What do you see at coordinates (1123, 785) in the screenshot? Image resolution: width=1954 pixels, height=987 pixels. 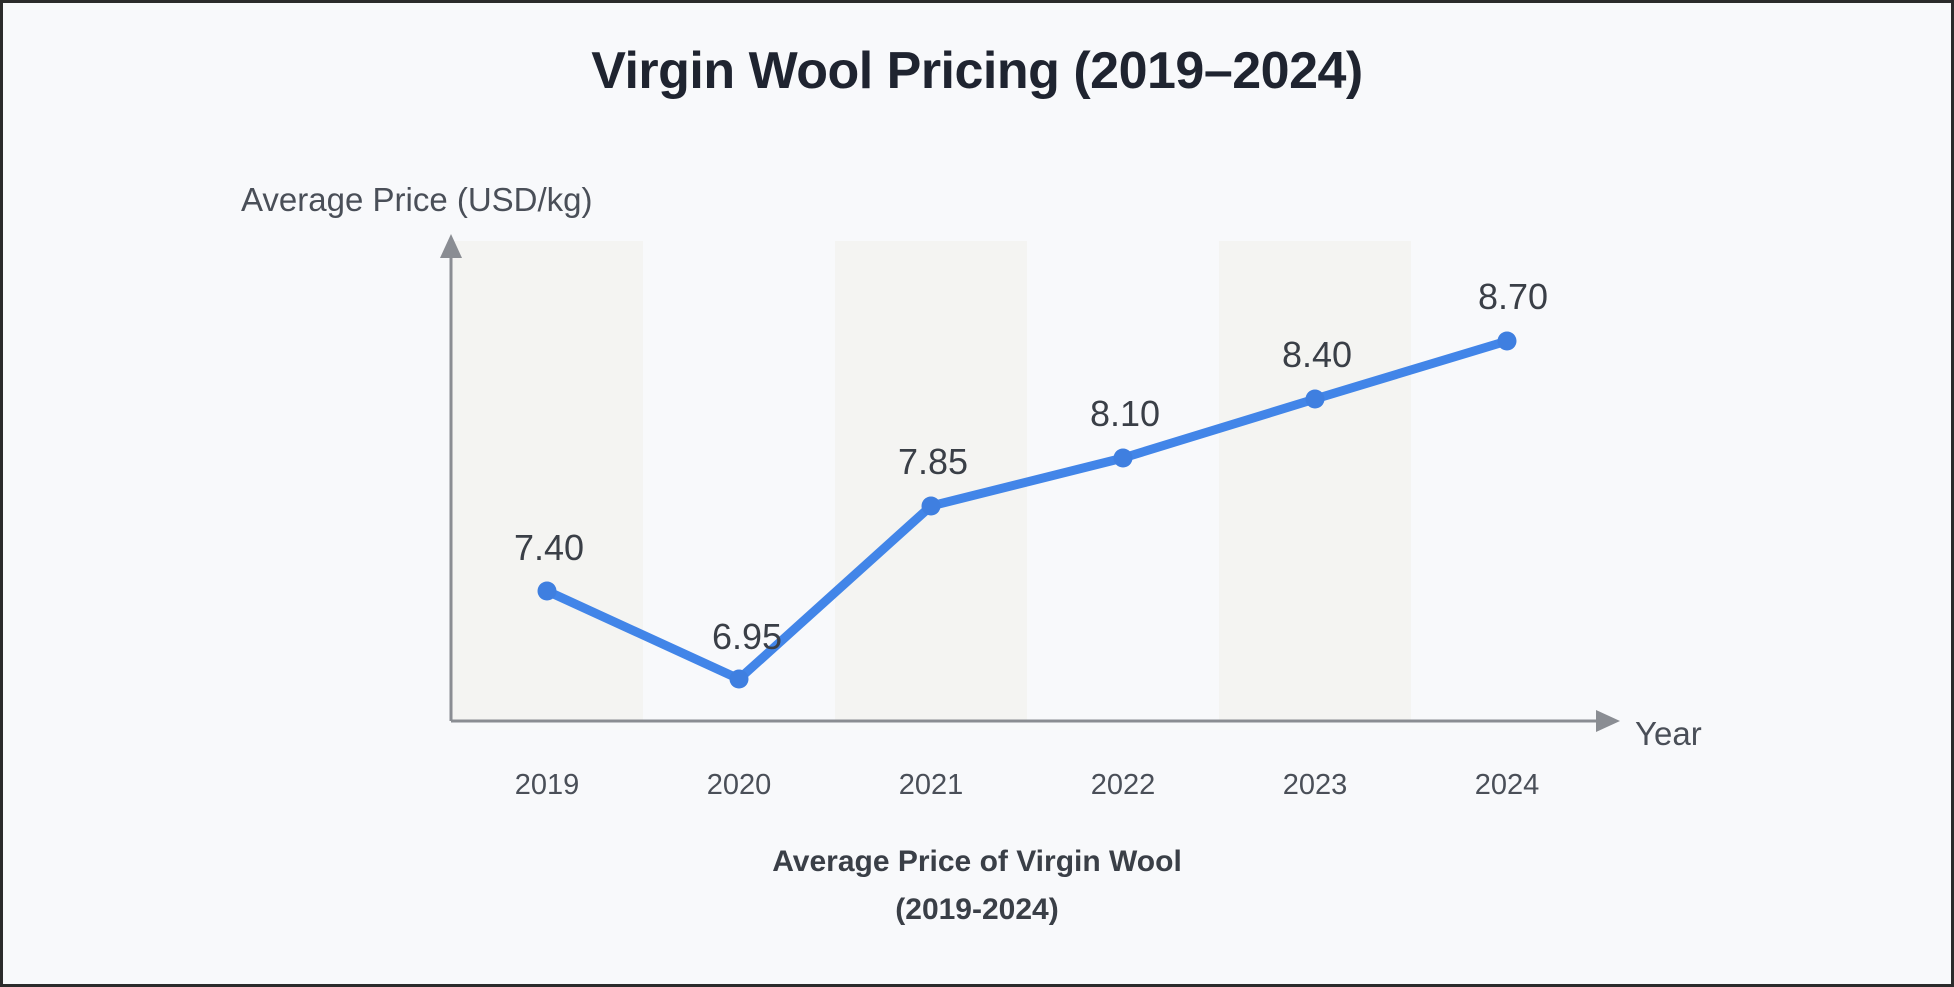 I see `x-tick-2022: 2022` at bounding box center [1123, 785].